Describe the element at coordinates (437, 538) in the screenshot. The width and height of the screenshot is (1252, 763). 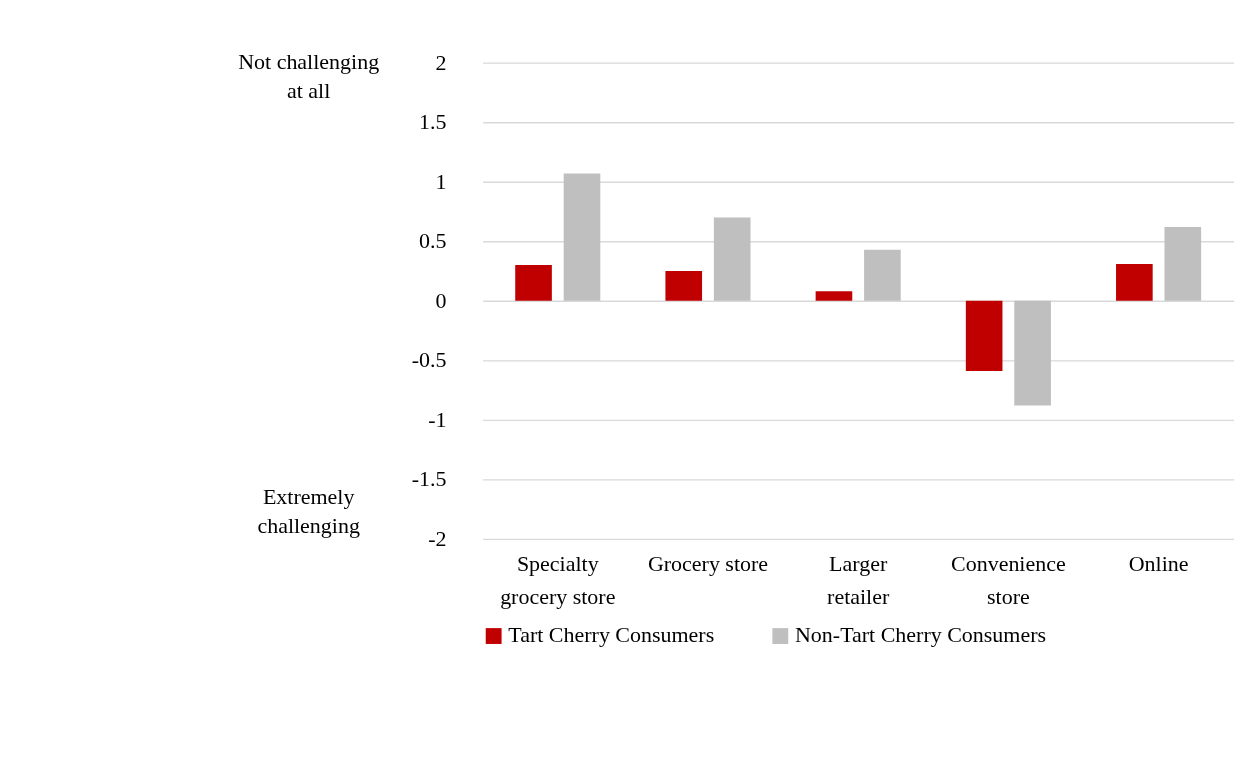
I see `y-tick-label: -2` at that location.